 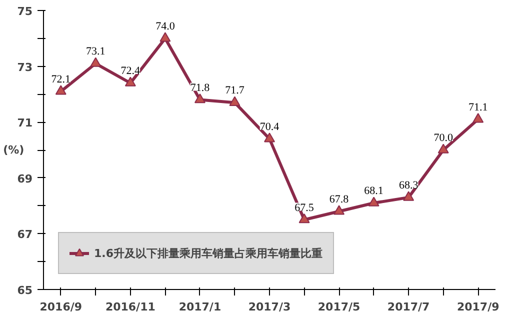 I want to click on x-tick-label: 2017/7, so click(x=408, y=307).